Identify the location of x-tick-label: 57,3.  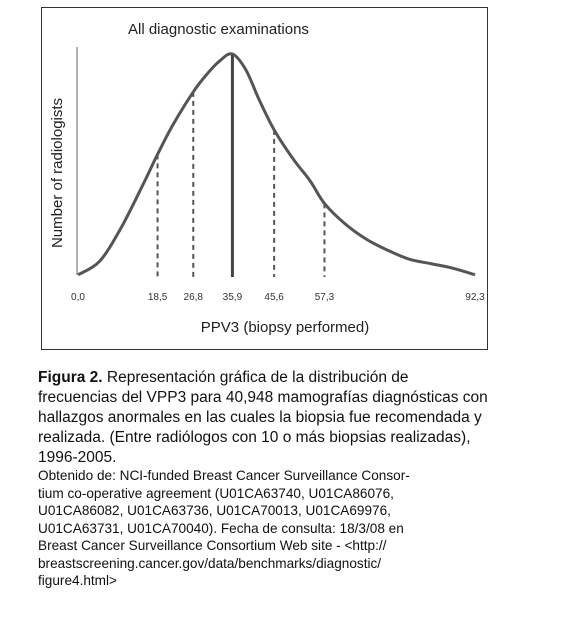
(325, 297).